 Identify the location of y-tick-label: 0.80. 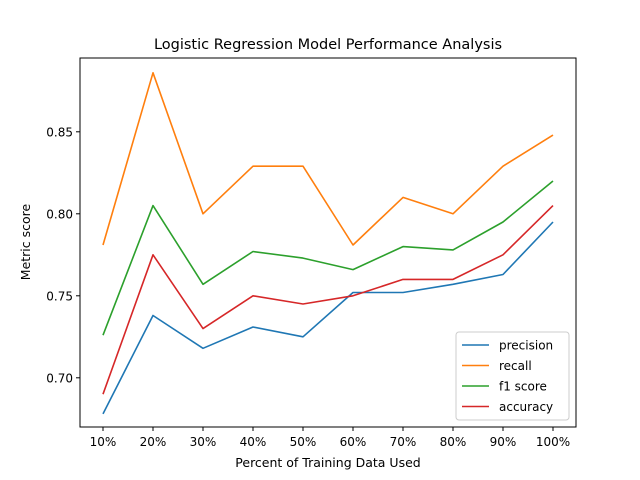
(59, 214).